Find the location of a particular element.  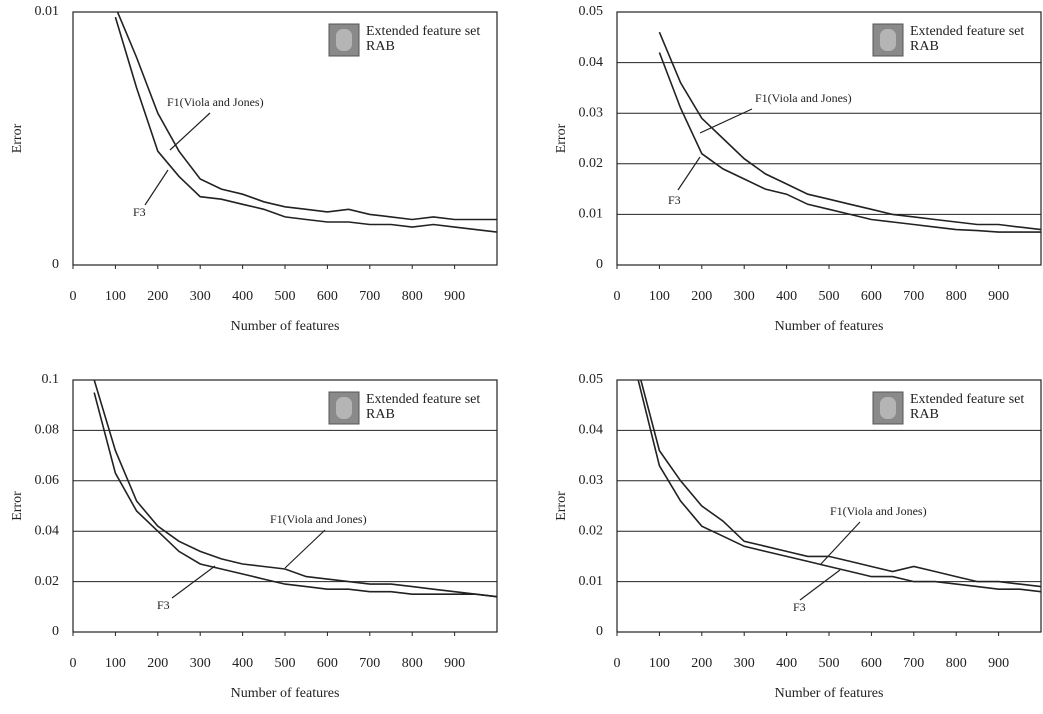

y-tick-label: 0.06 is located at coordinates (47, 480).